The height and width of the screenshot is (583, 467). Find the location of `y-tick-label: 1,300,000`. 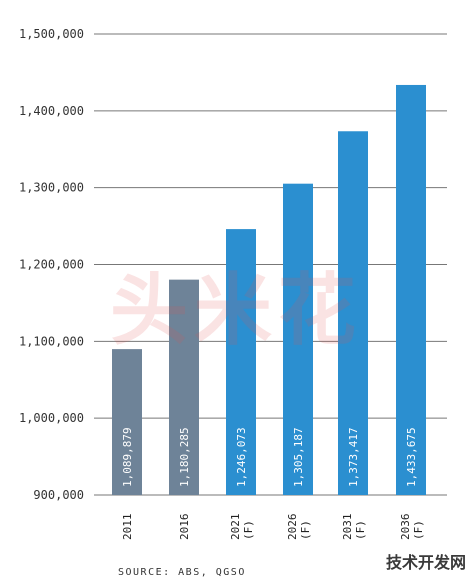

y-tick-label: 1,300,000 is located at coordinates (51, 188).